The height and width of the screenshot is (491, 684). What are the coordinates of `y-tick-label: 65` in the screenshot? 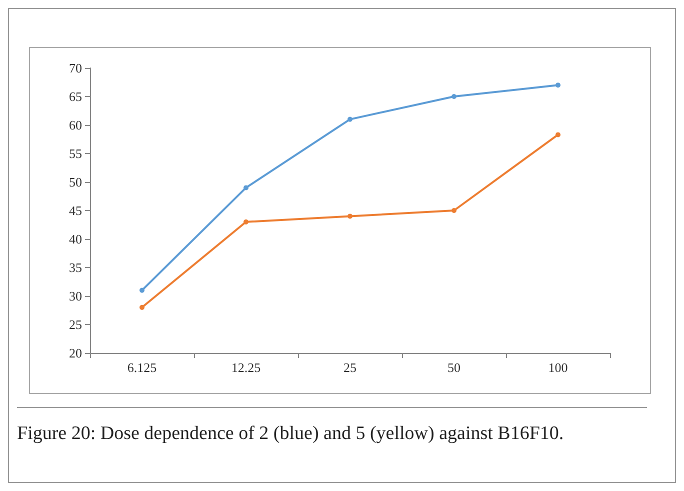 It's located at (75, 96).